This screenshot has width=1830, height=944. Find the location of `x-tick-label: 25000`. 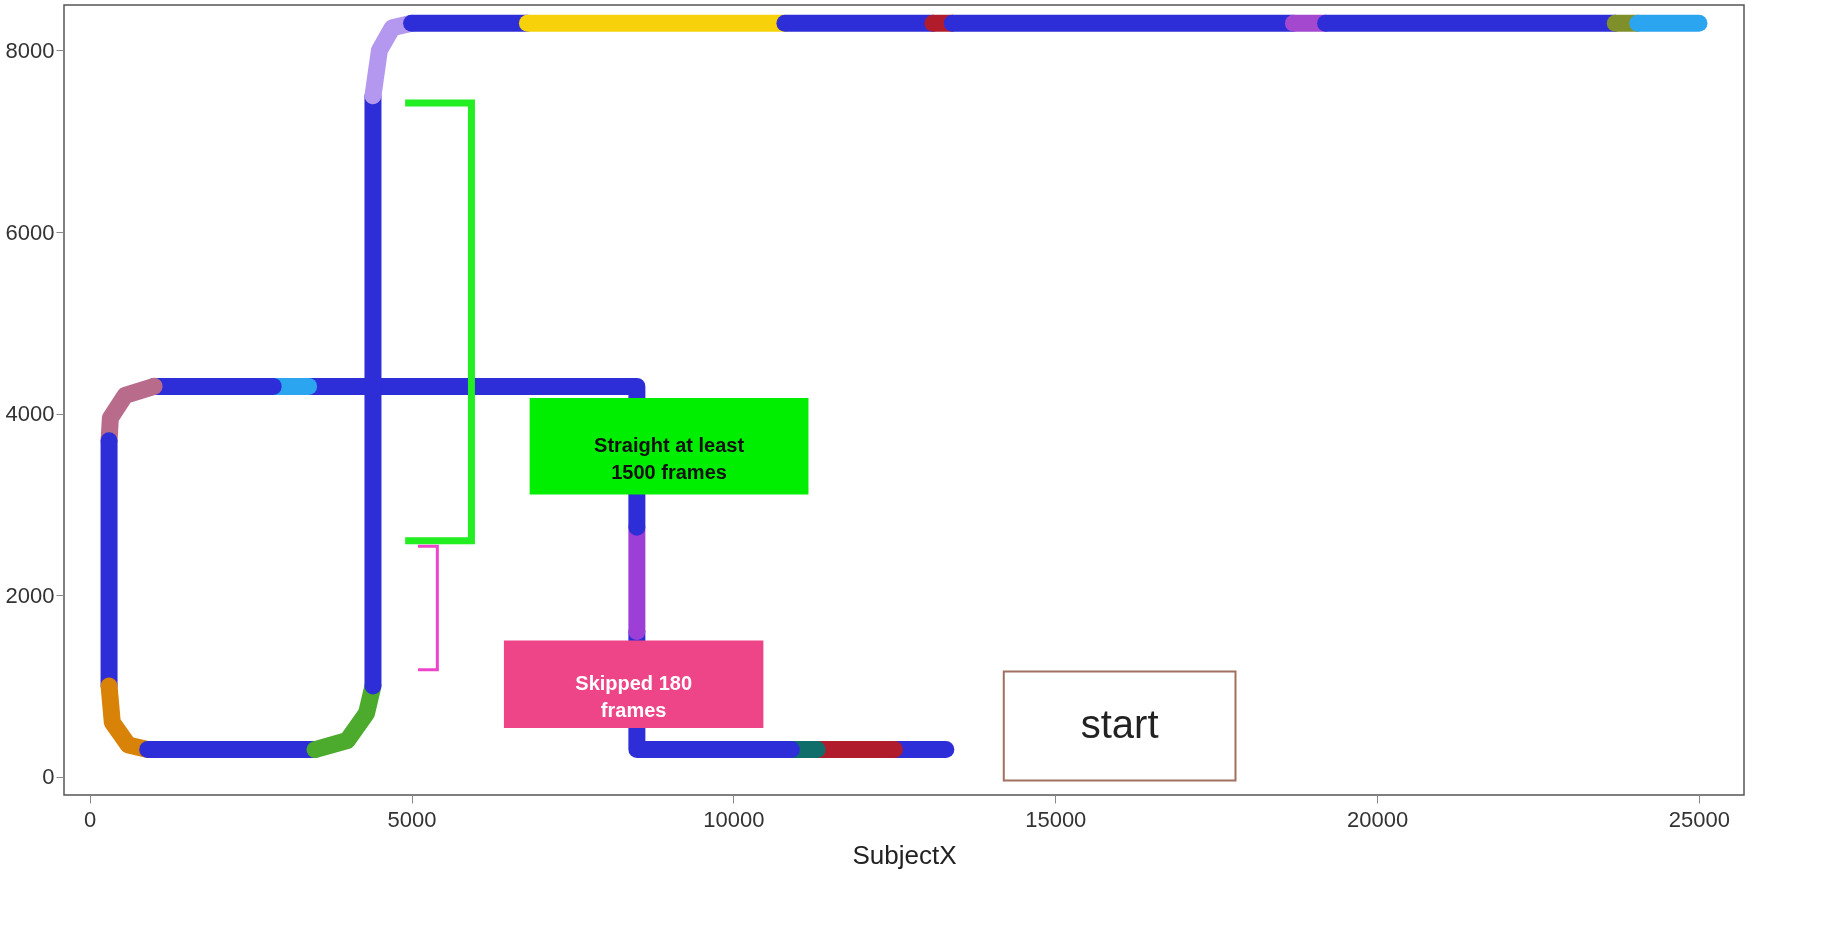

x-tick-label: 25000 is located at coordinates (1699, 819).